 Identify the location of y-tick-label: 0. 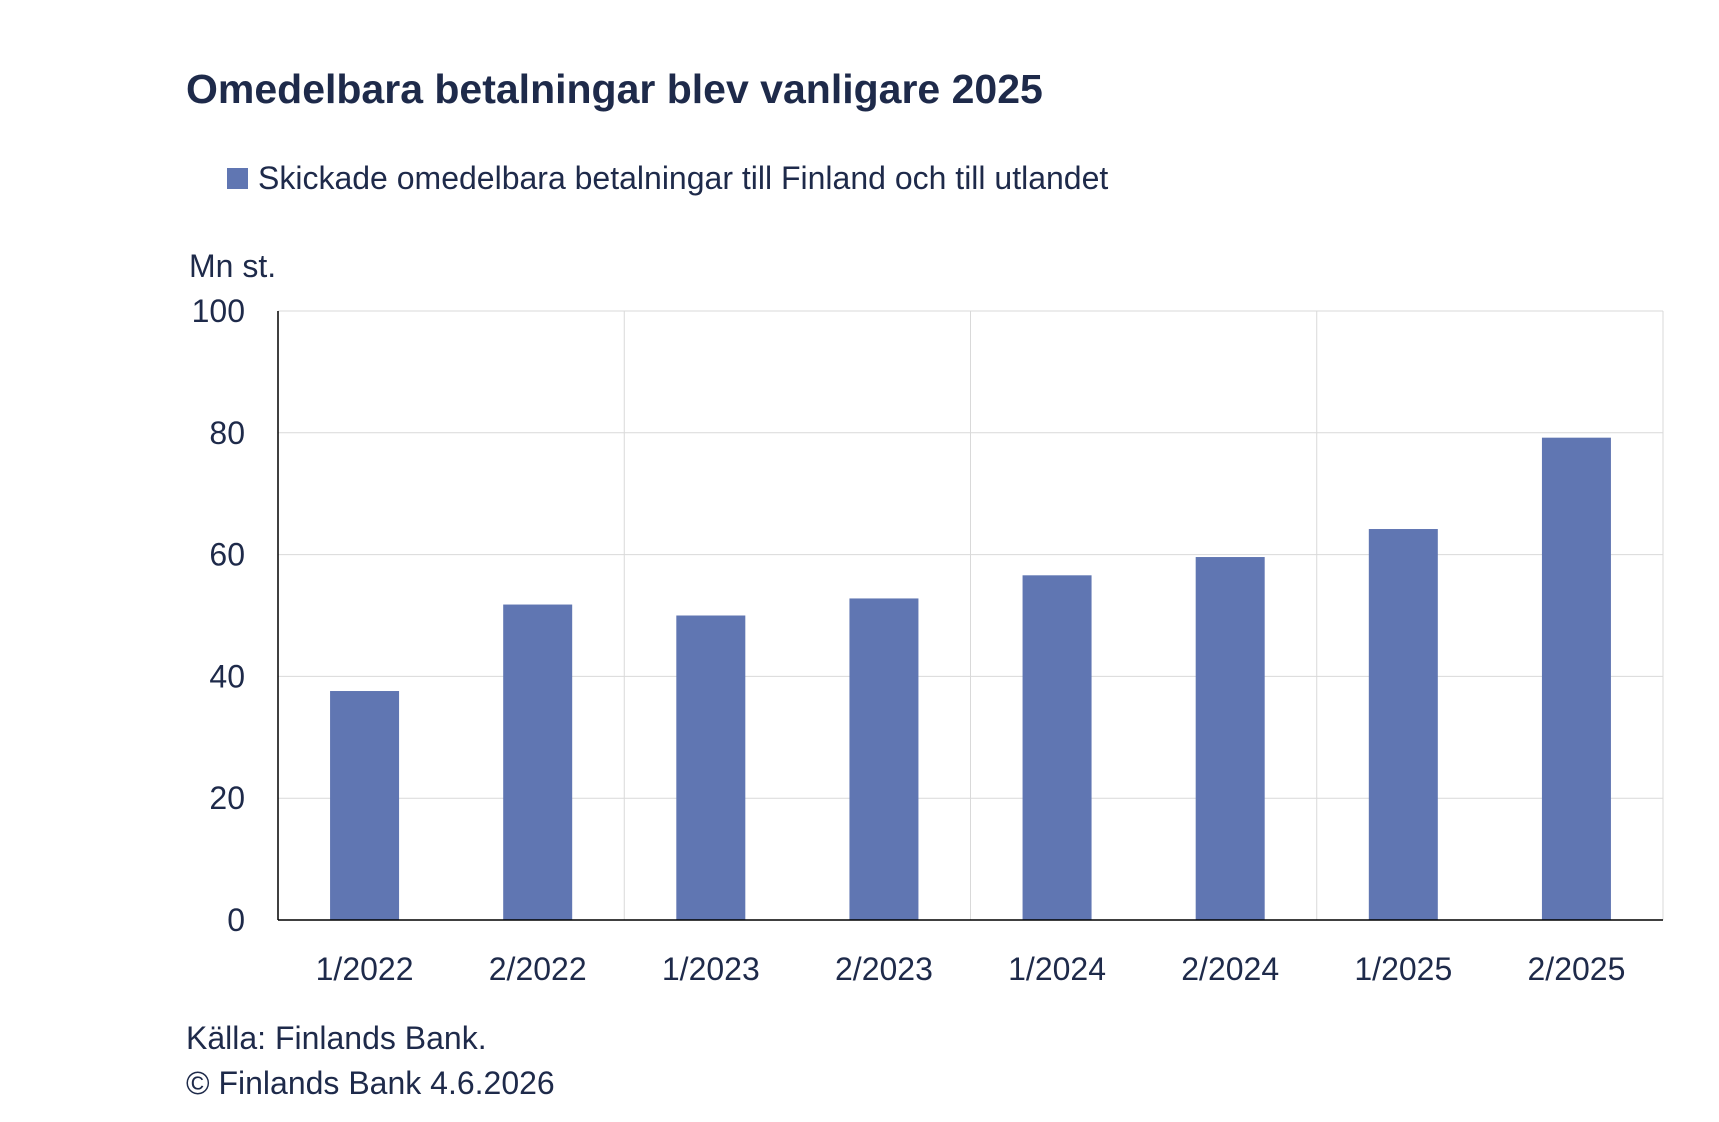
(236, 920).